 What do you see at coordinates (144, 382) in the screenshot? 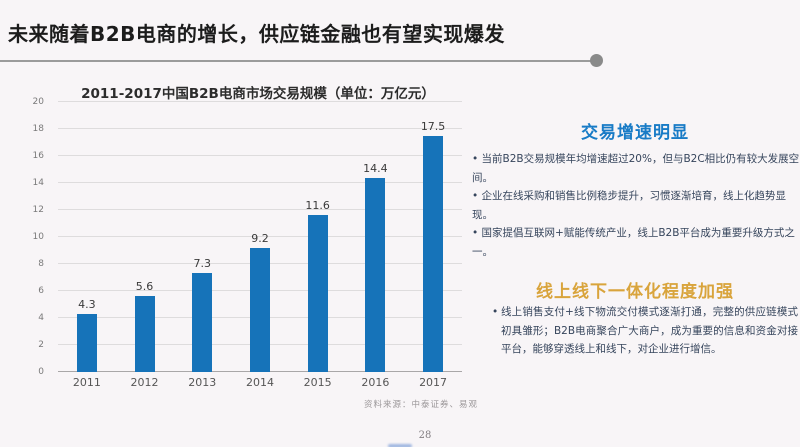
I see `x-tick-label: 2012` at bounding box center [144, 382].